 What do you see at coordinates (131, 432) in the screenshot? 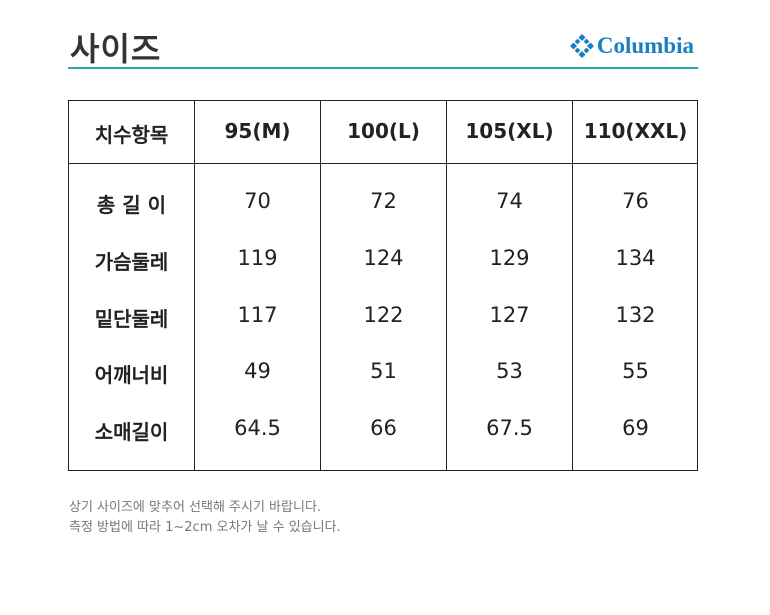
I see `row-label: 소매길이` at bounding box center [131, 432].